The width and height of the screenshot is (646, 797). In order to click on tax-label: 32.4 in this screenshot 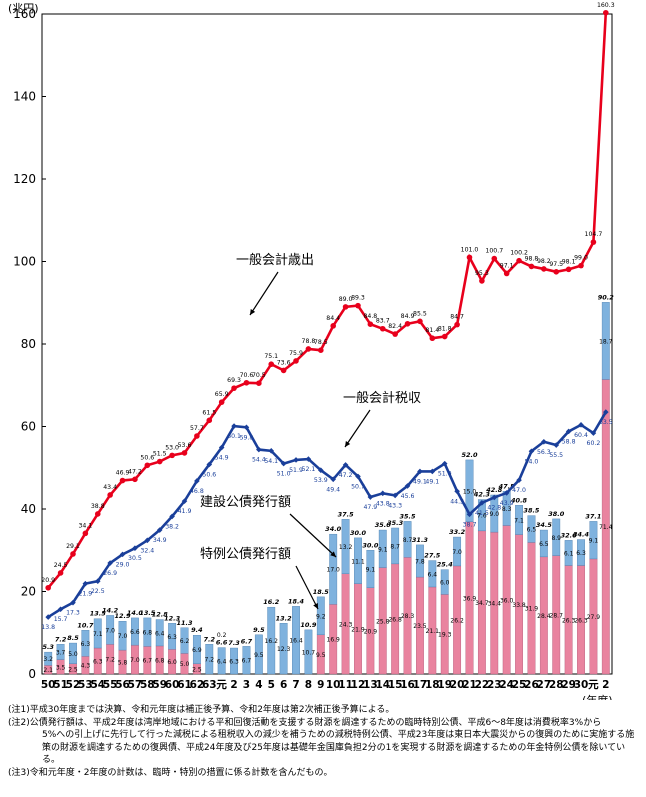, I will do `click(147, 550)`.